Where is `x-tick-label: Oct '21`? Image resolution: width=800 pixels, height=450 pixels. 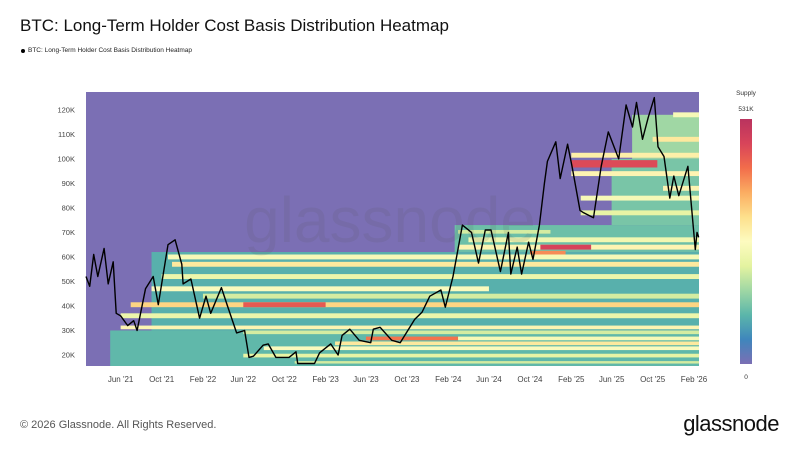
x-tick-label: Oct '21 is located at coordinates (162, 379).